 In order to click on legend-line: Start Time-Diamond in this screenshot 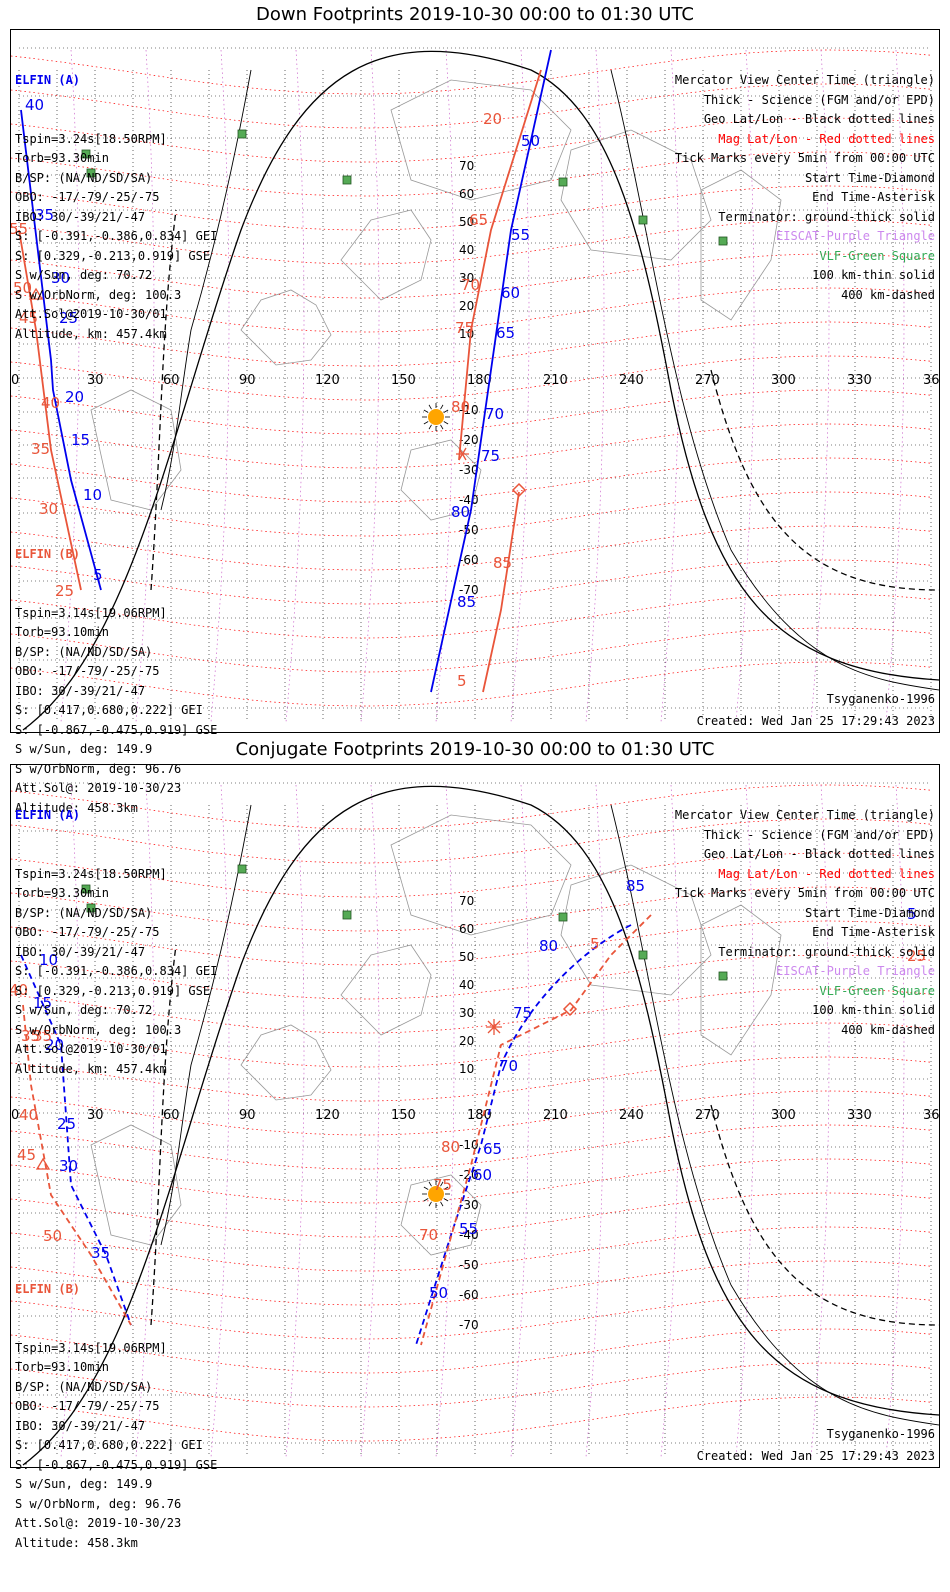, I will do `click(869, 912)`.